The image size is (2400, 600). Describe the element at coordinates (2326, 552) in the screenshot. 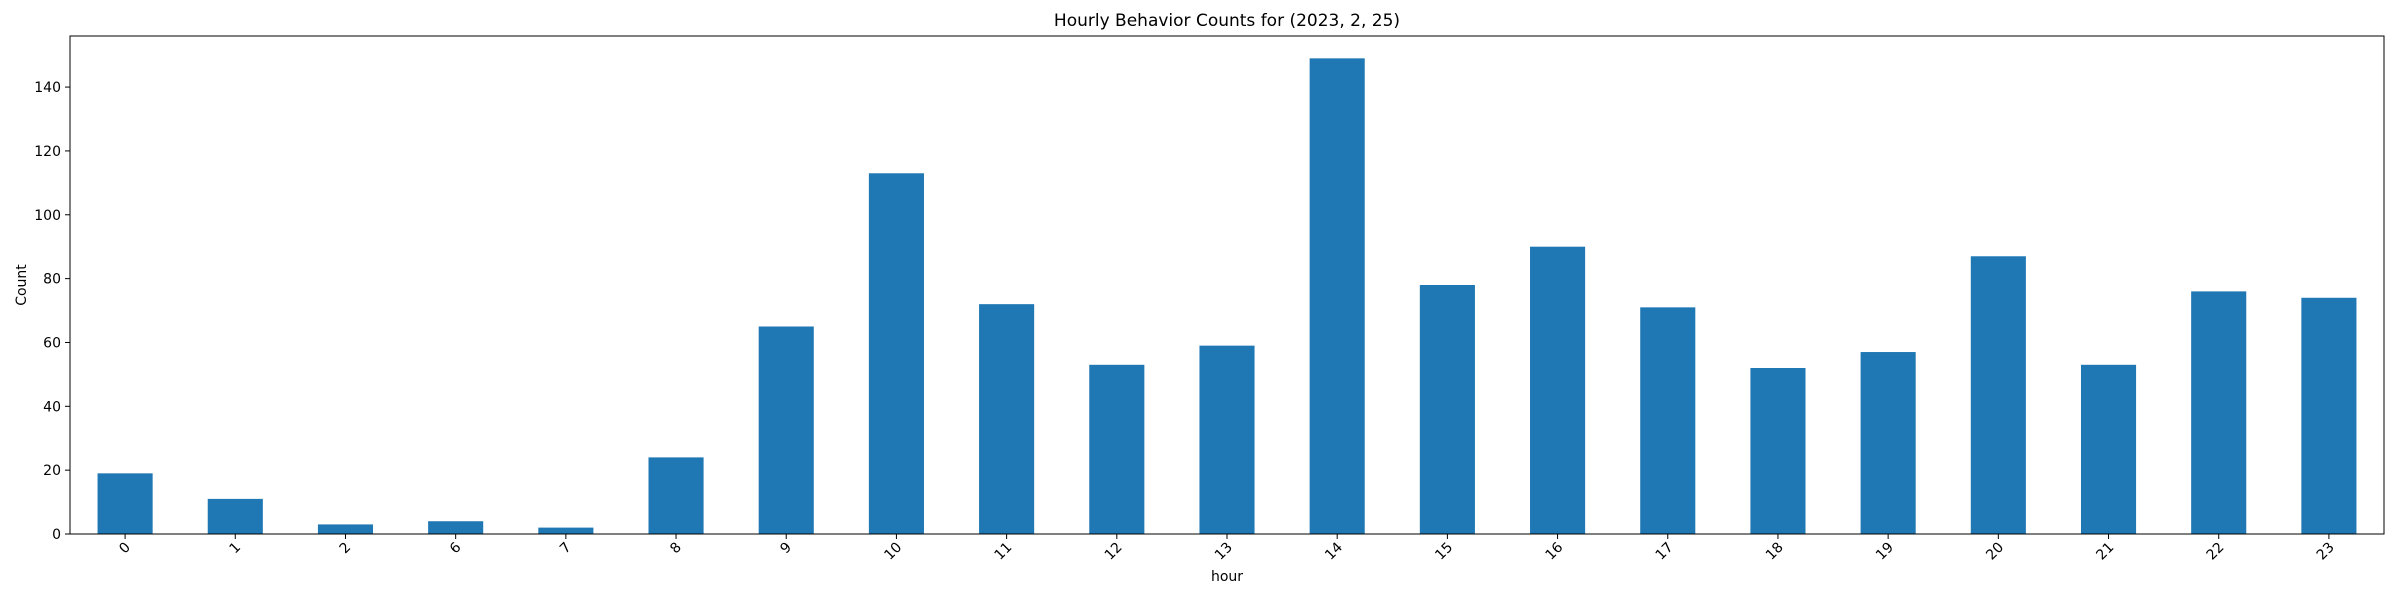

I see `x-tick-label: 23` at that location.